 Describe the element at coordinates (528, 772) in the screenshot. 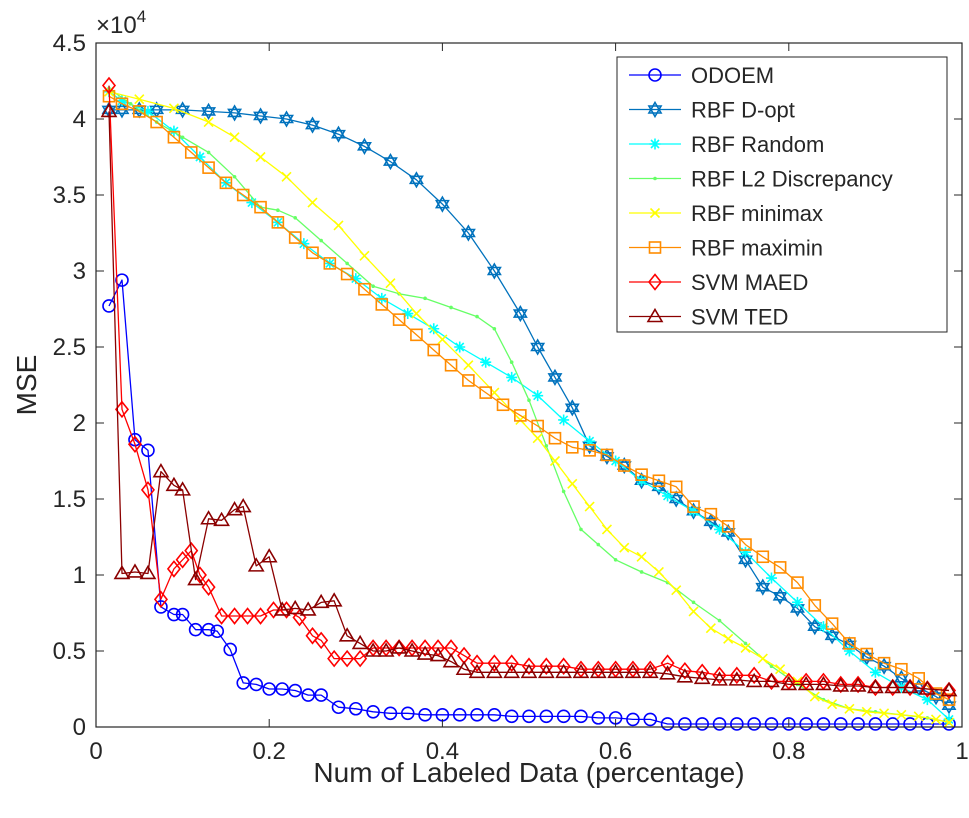

I see `x-axis-label: Num of Labeled Data (percentage)` at that location.